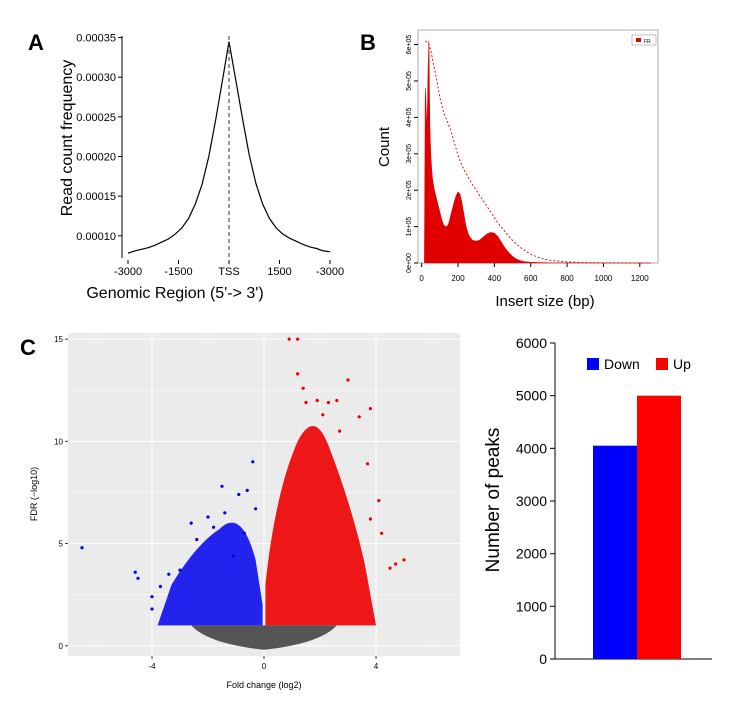 Image resolution: width=750 pixels, height=703 pixels. I want to click on bar-down, so click(615, 552).